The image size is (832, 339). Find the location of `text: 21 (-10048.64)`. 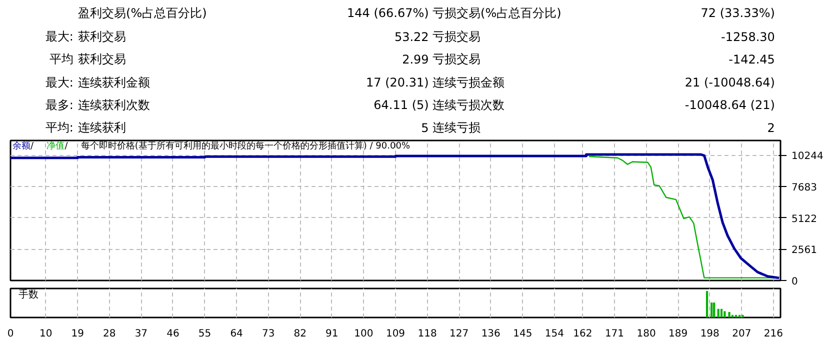

text: 21 (-10048.64) is located at coordinates (729, 83).